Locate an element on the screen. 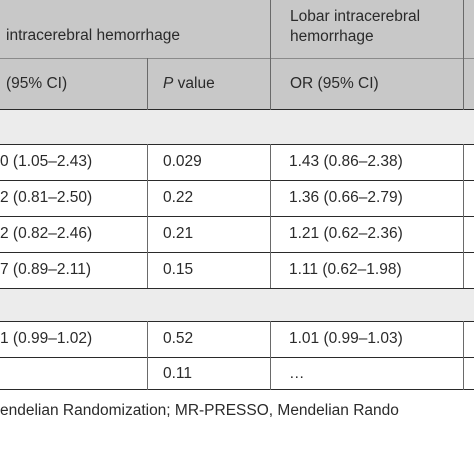  deep-or-cell: 7 (0.89–2.11) is located at coordinates (46, 269).